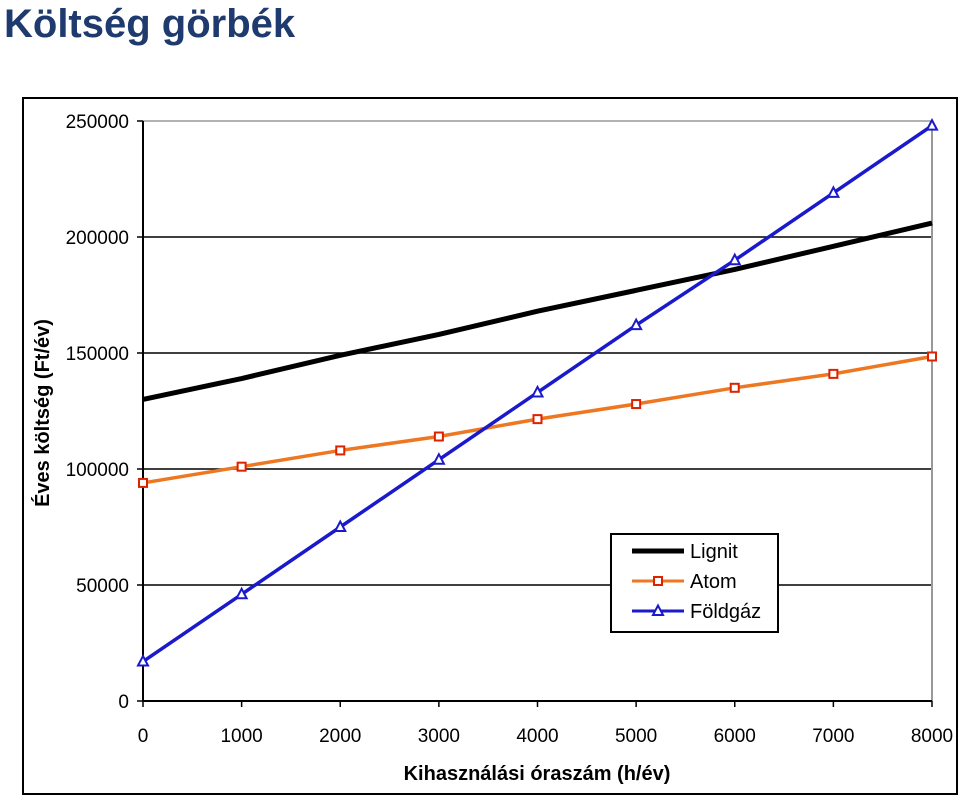  What do you see at coordinates (636, 736) in the screenshot?
I see `x-tick-label: 5000` at bounding box center [636, 736].